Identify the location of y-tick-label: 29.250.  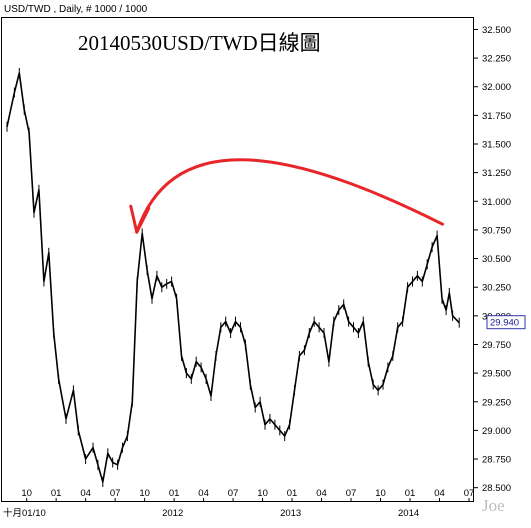
(496, 402).